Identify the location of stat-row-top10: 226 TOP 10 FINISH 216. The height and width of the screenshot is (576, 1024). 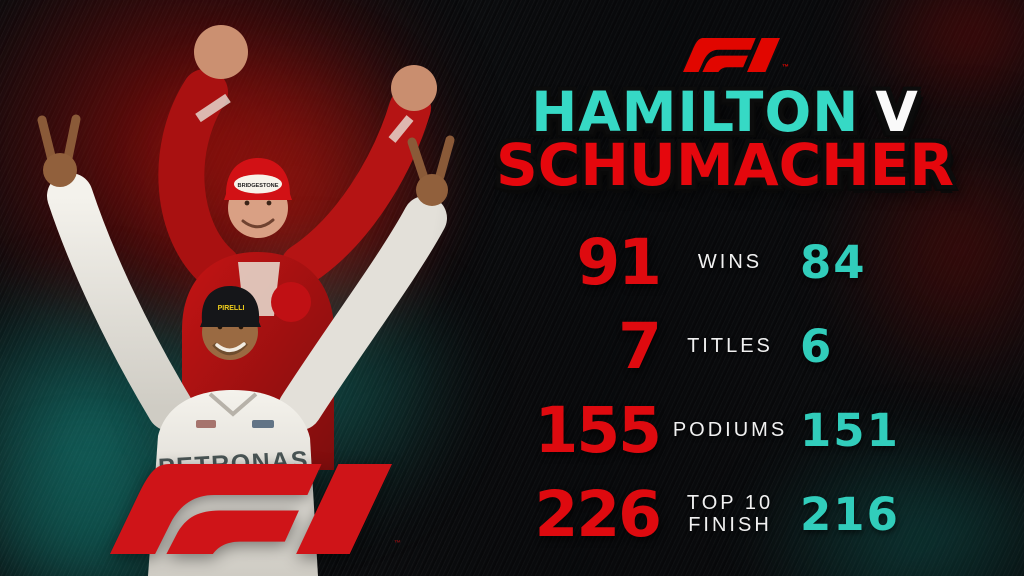
(765, 514).